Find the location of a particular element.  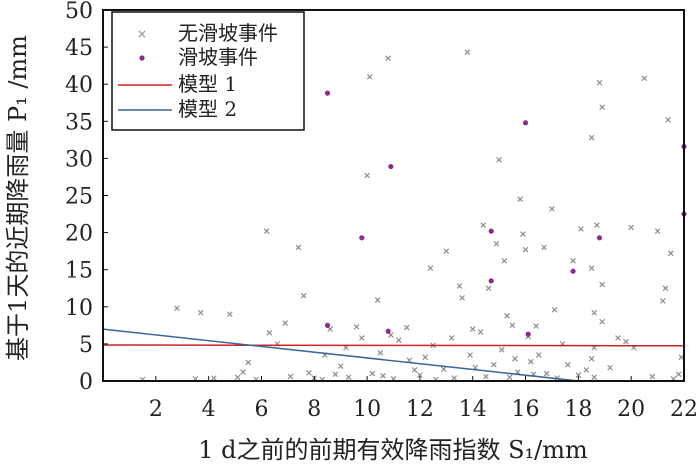

x-tick-label-7: 16 is located at coordinates (526, 409).